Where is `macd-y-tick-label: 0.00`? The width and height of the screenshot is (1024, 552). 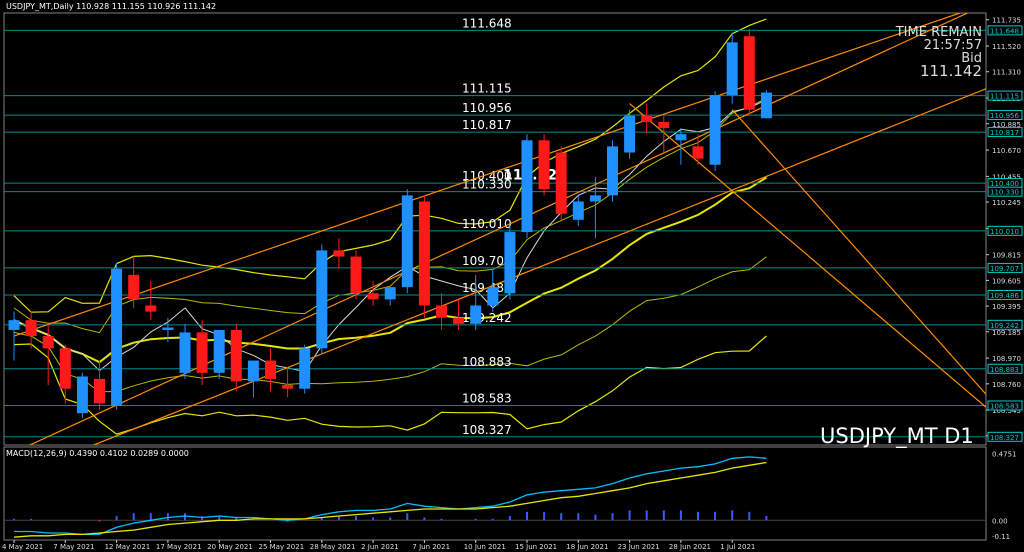 macd-y-tick-label: 0.00 is located at coordinates (1000, 521).